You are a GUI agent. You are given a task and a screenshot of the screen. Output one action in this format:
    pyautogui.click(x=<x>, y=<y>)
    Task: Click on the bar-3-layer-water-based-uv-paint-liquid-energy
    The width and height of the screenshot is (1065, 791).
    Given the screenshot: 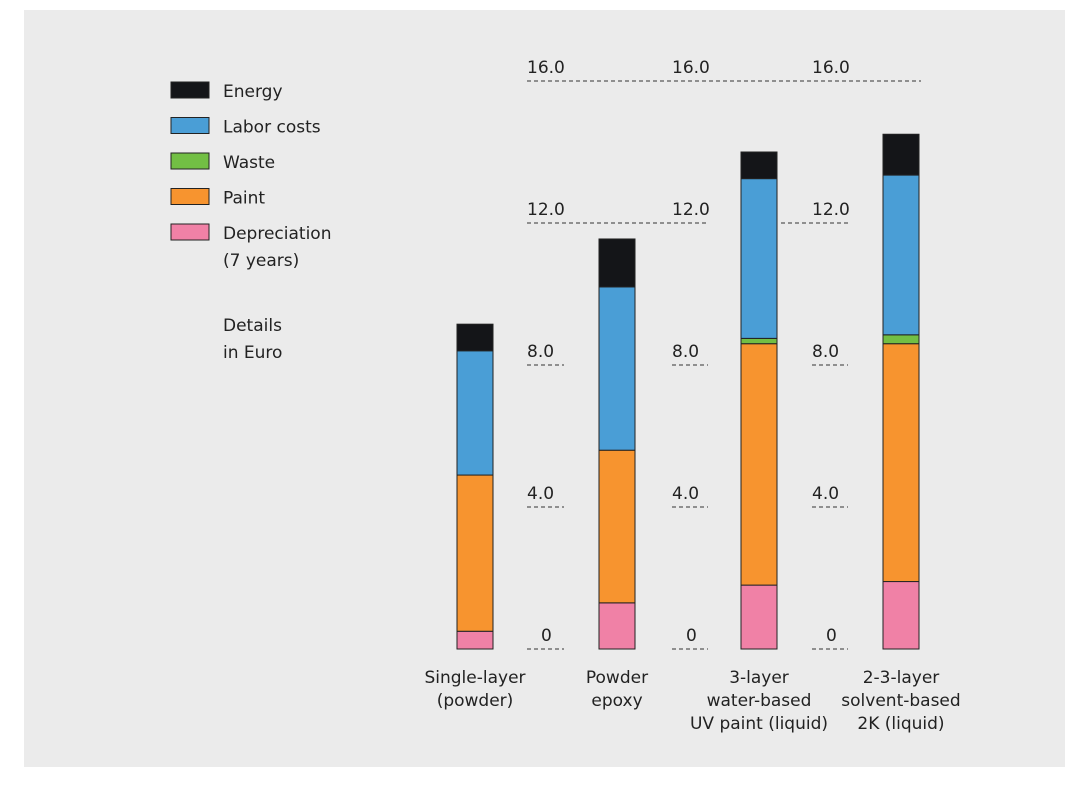 What is the action you would take?
    pyautogui.click(x=759, y=165)
    